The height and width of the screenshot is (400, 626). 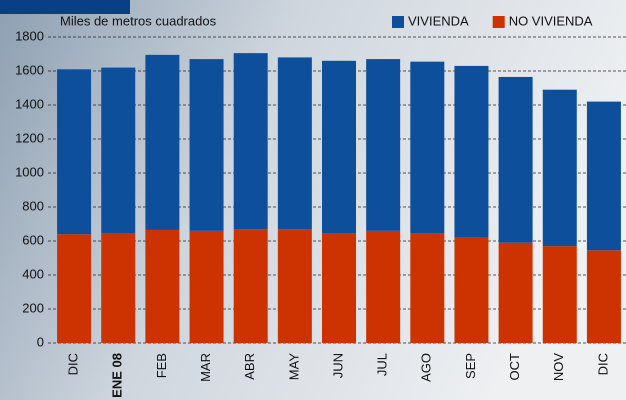 I want to click on x-tick-label: MAR, so click(x=205, y=367).